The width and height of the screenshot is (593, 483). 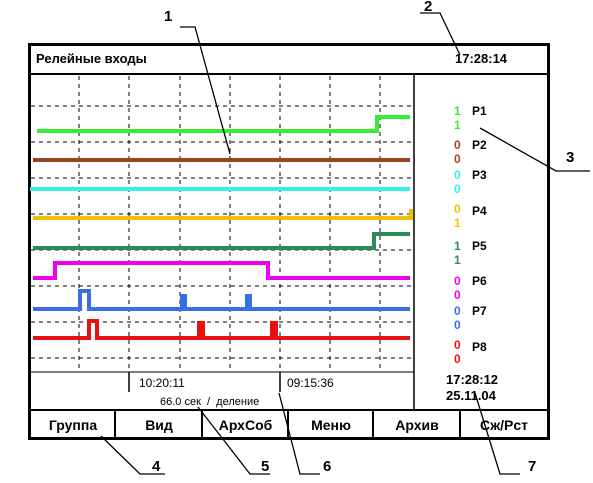 What do you see at coordinates (457, 345) in the screenshot?
I see `channel-p8-top-value: 0` at bounding box center [457, 345].